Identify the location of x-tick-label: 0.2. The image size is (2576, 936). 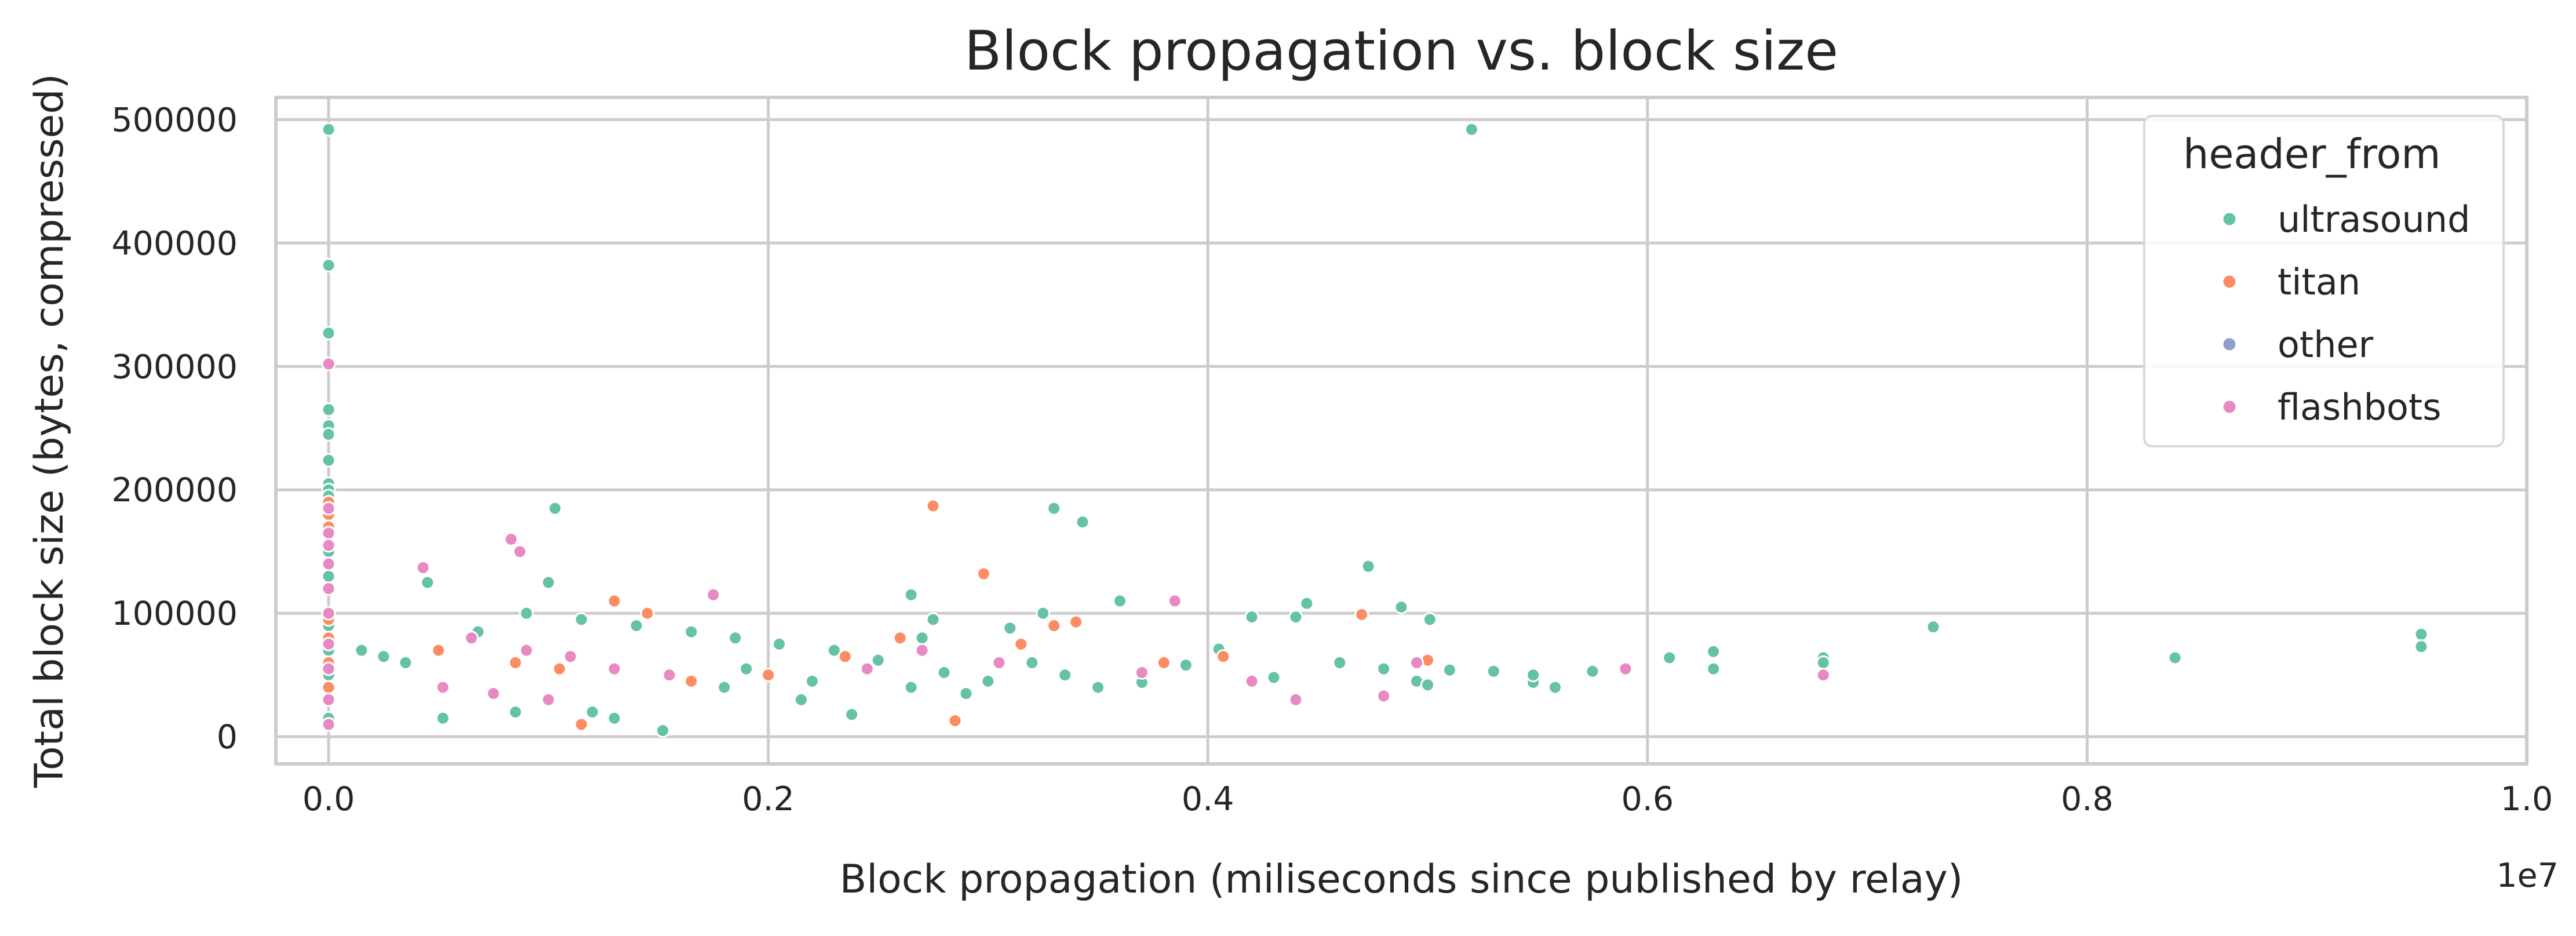
(768, 799).